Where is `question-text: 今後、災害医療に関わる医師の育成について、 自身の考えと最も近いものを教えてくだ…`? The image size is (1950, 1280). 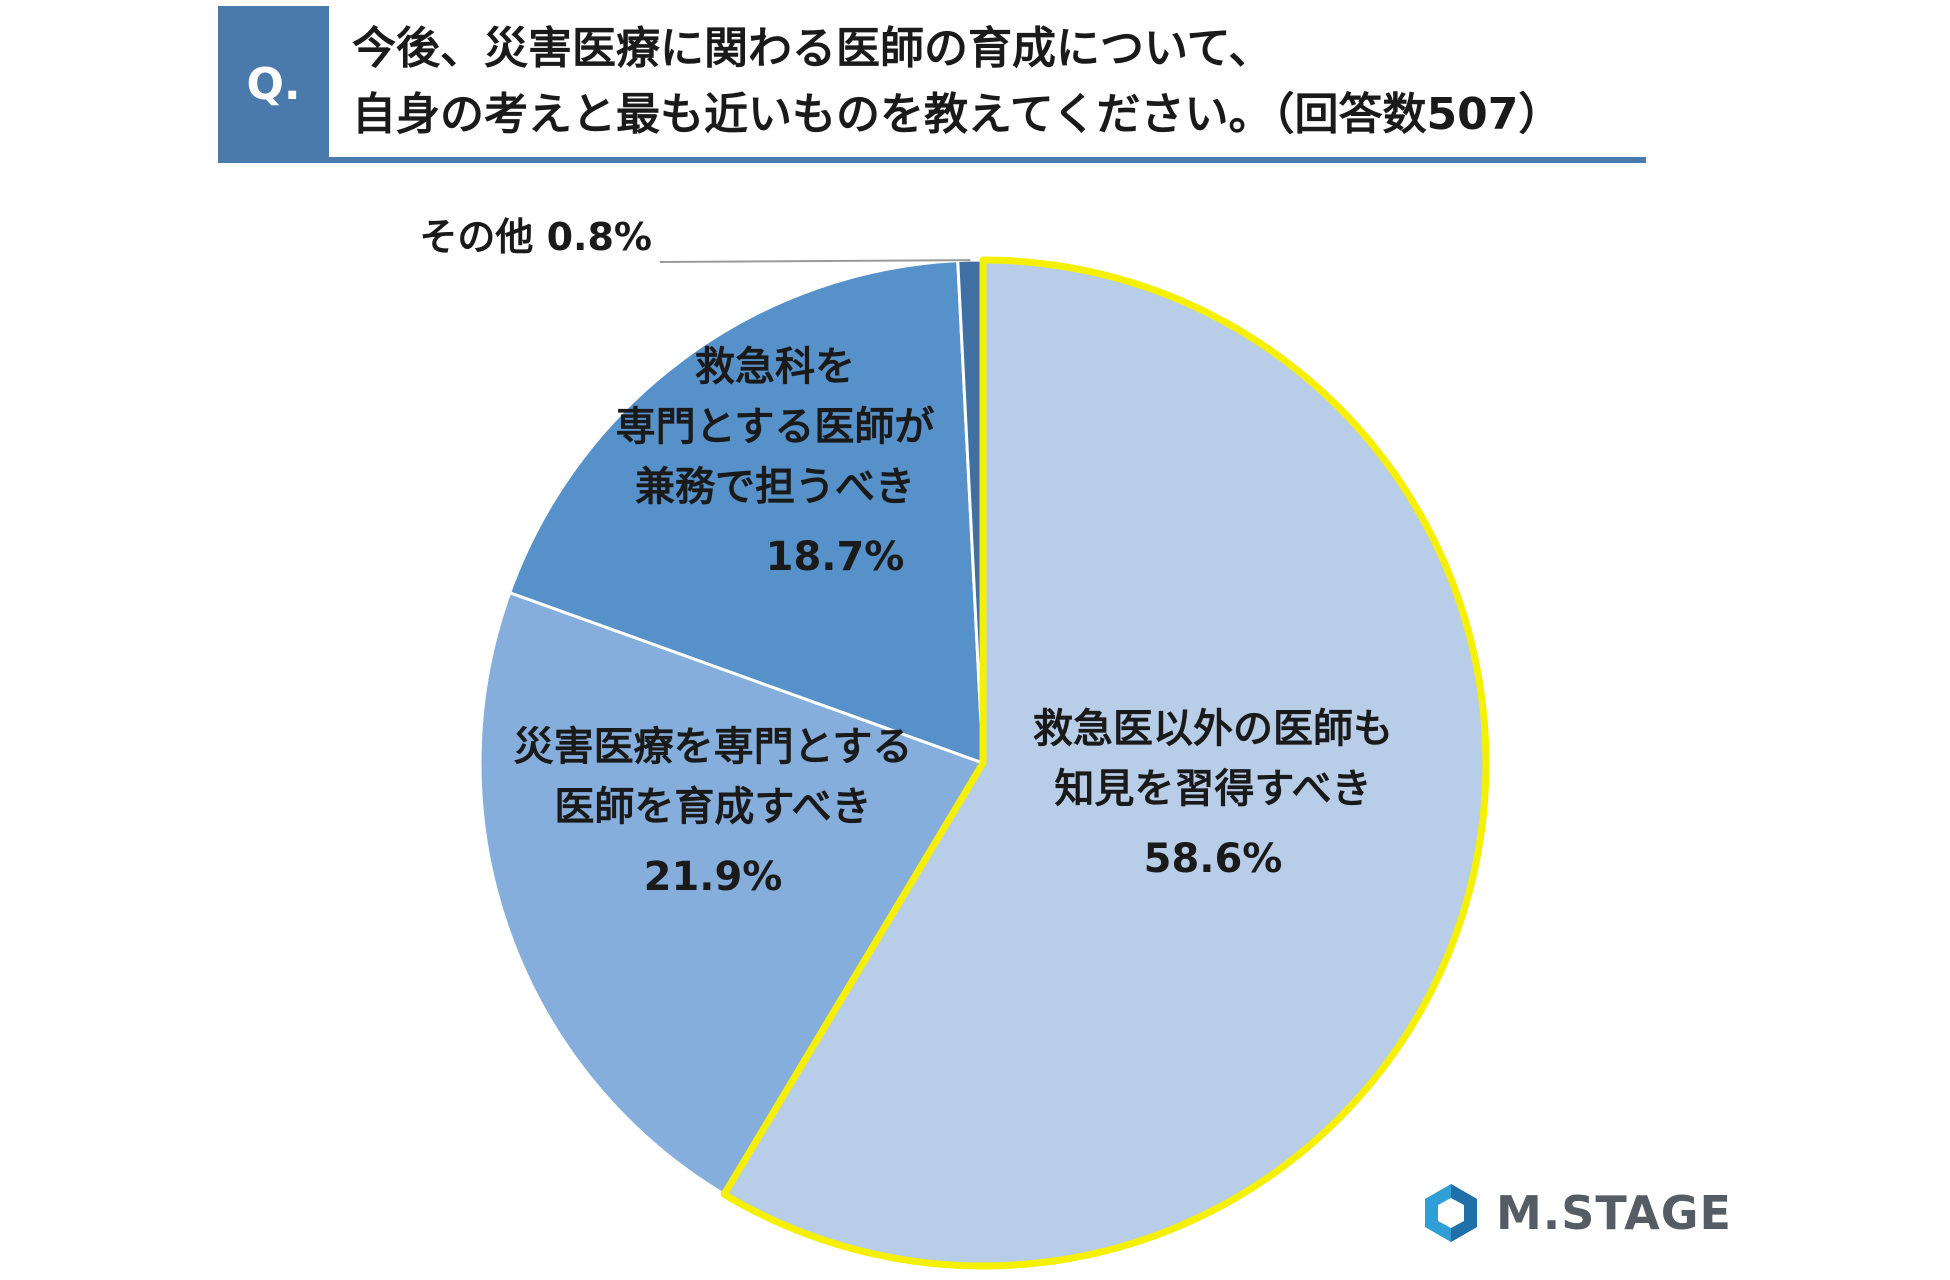 question-text: 今後、災害医療に関わる医師の育成について、 自身の考えと最も近いものを教えてくだ… is located at coordinates (957, 82).